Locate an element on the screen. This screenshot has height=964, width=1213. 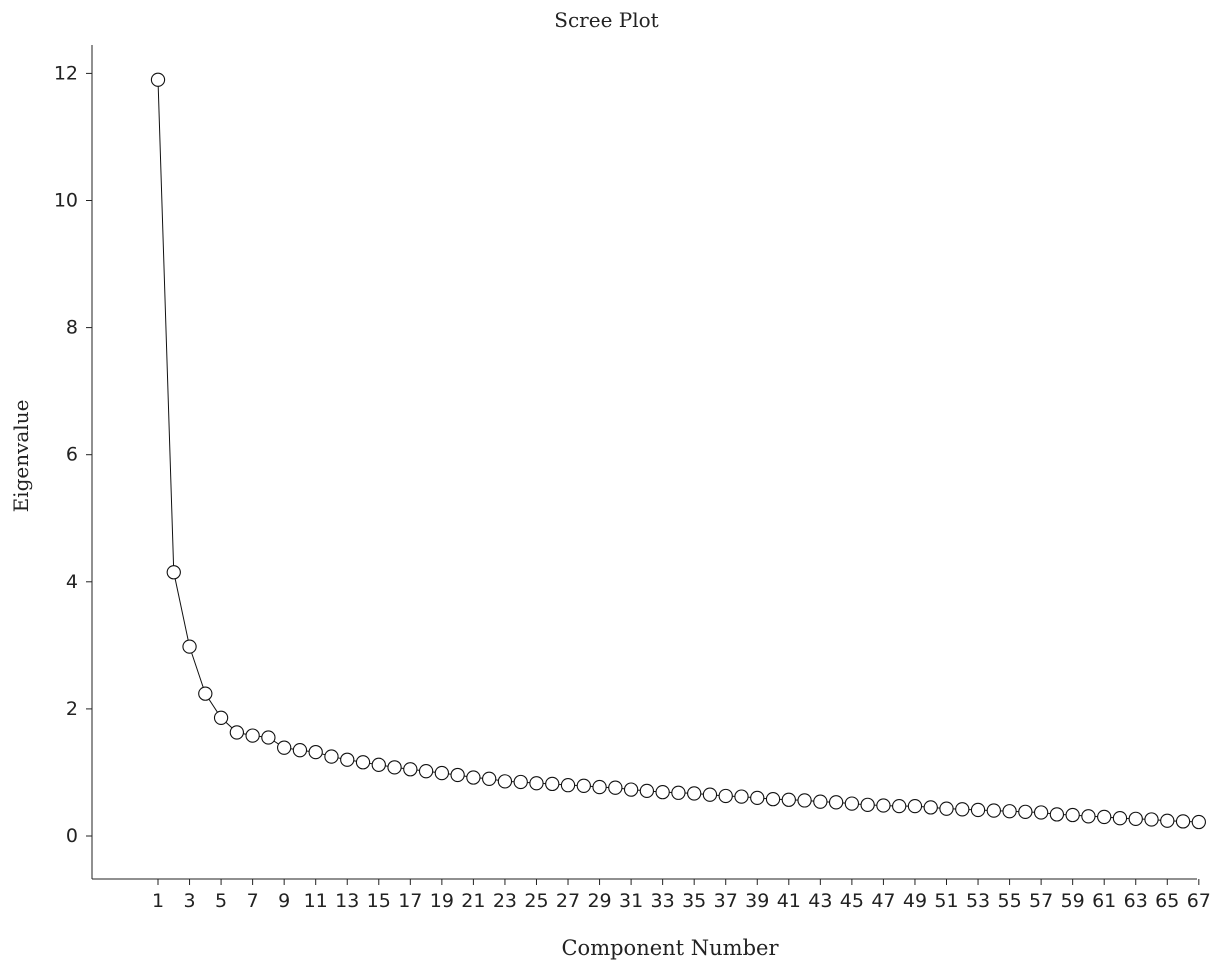
y-axis-ticks: 0 2 4 6 8 10 12 is located at coordinates (73, 454).